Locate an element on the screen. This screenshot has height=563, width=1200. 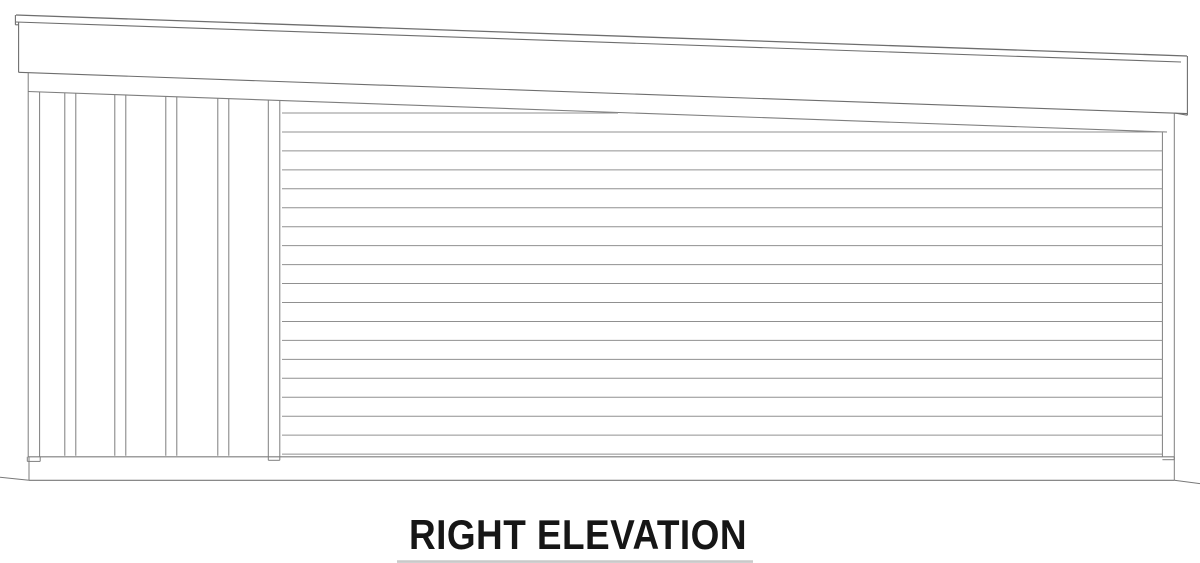
fascia-bottom-edge is located at coordinates (603, 93).